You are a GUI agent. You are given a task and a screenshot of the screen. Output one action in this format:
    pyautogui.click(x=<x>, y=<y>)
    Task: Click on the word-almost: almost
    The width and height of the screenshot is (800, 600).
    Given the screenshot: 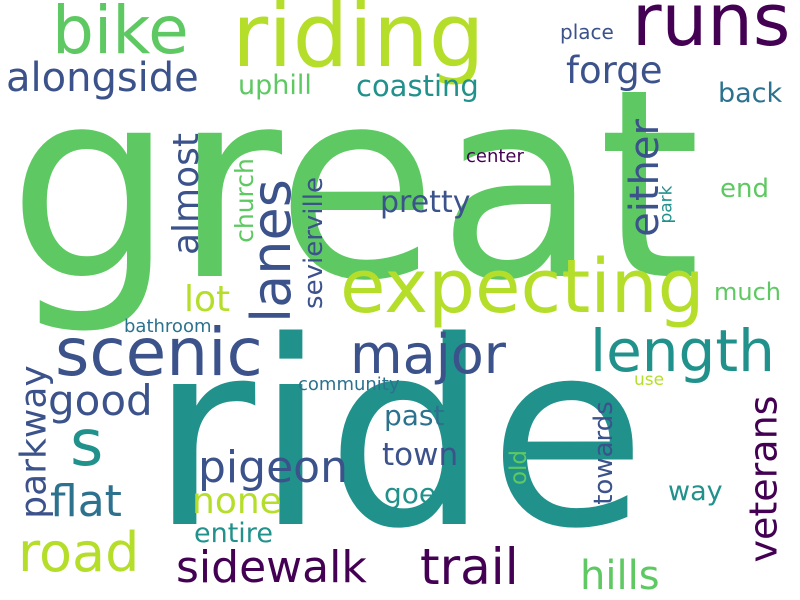 What is the action you would take?
    pyautogui.click(x=187, y=194)
    